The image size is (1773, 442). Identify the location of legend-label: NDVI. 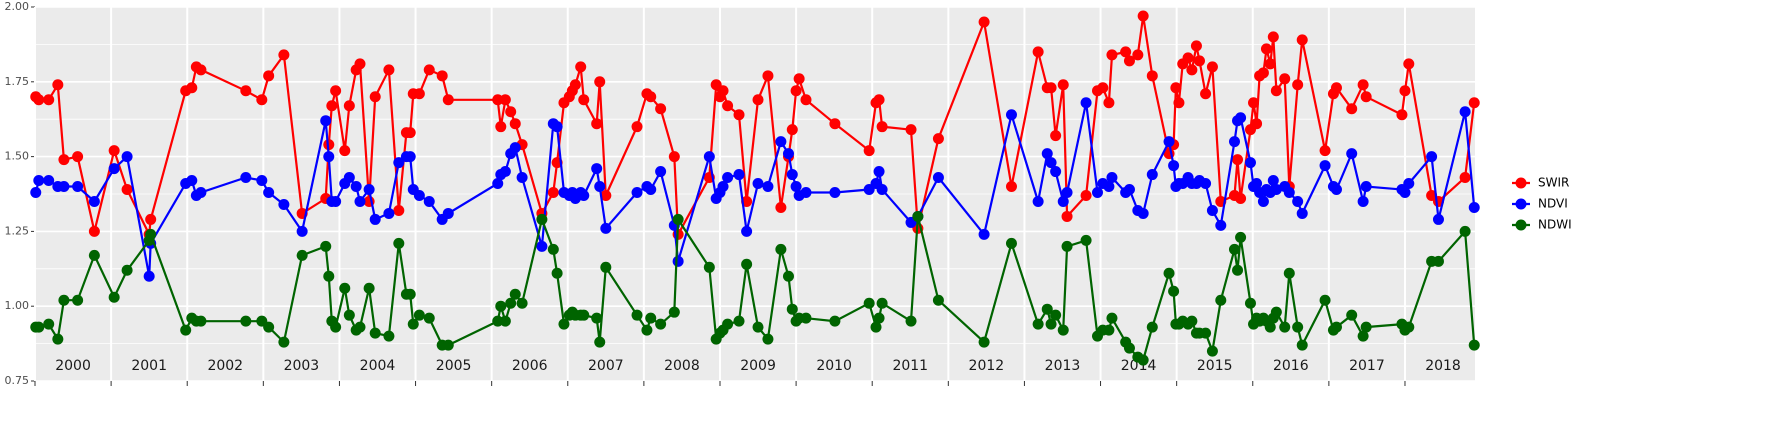
(1553, 204).